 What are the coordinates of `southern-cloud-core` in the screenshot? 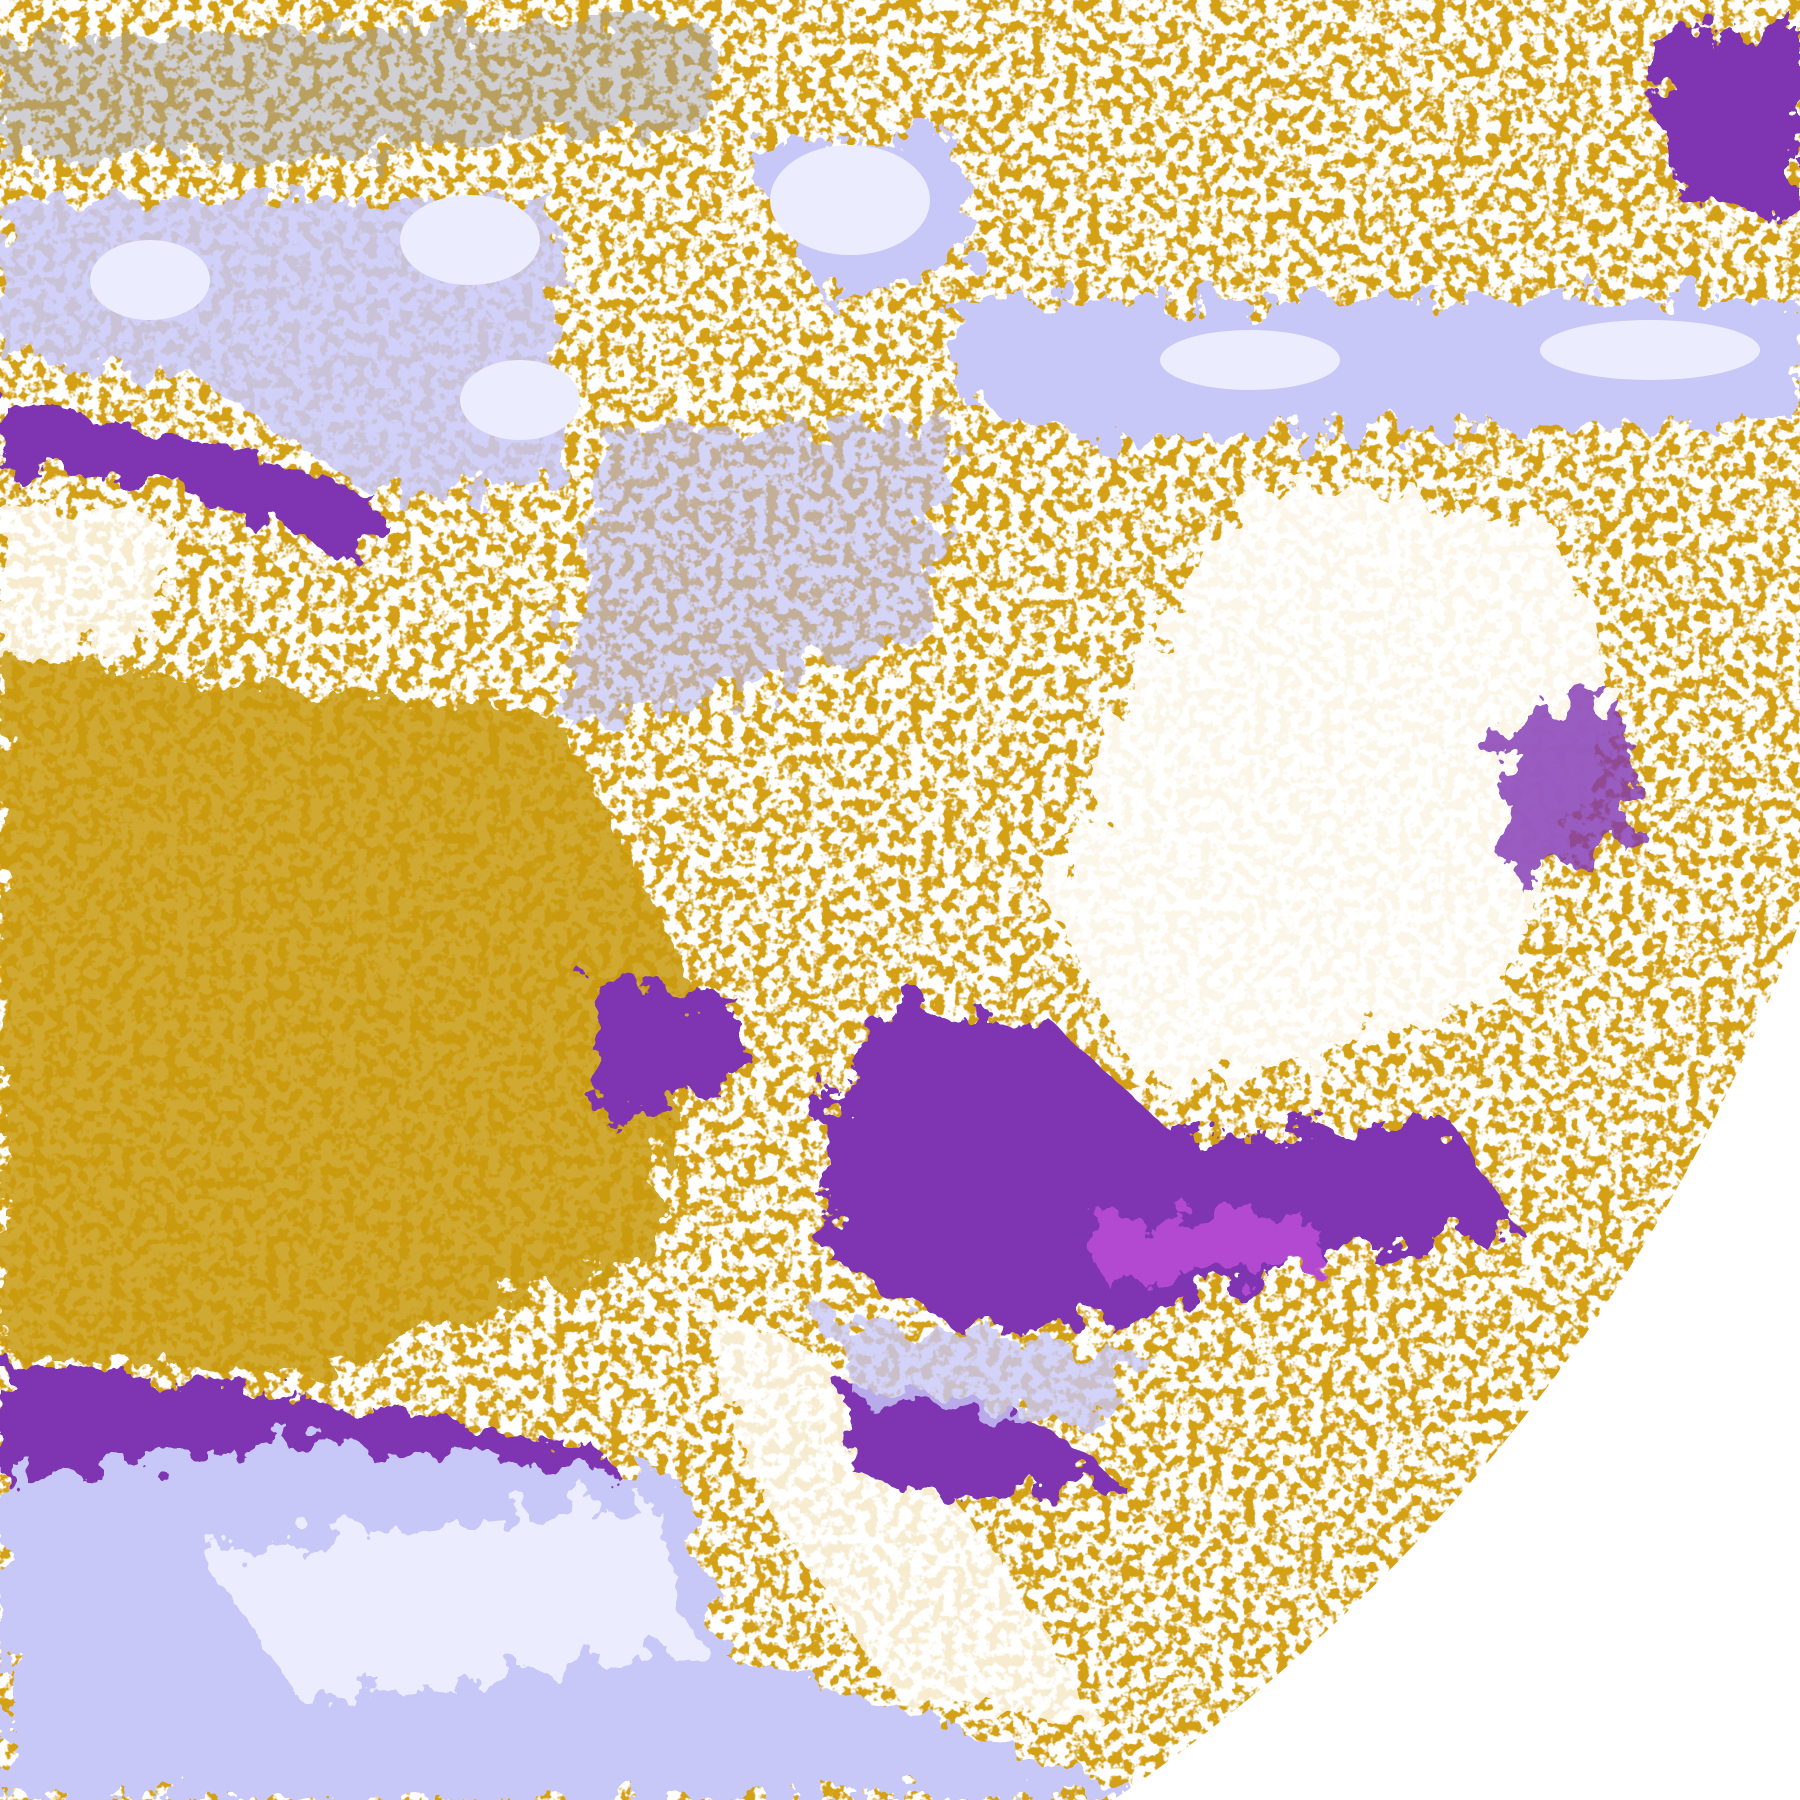 It's located at (450, 1600).